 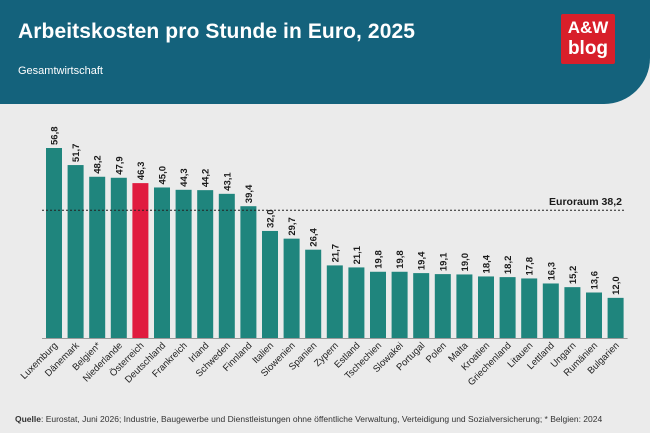 I want to click on euroraum-label: Euroraum 38,2, so click(x=585, y=202).